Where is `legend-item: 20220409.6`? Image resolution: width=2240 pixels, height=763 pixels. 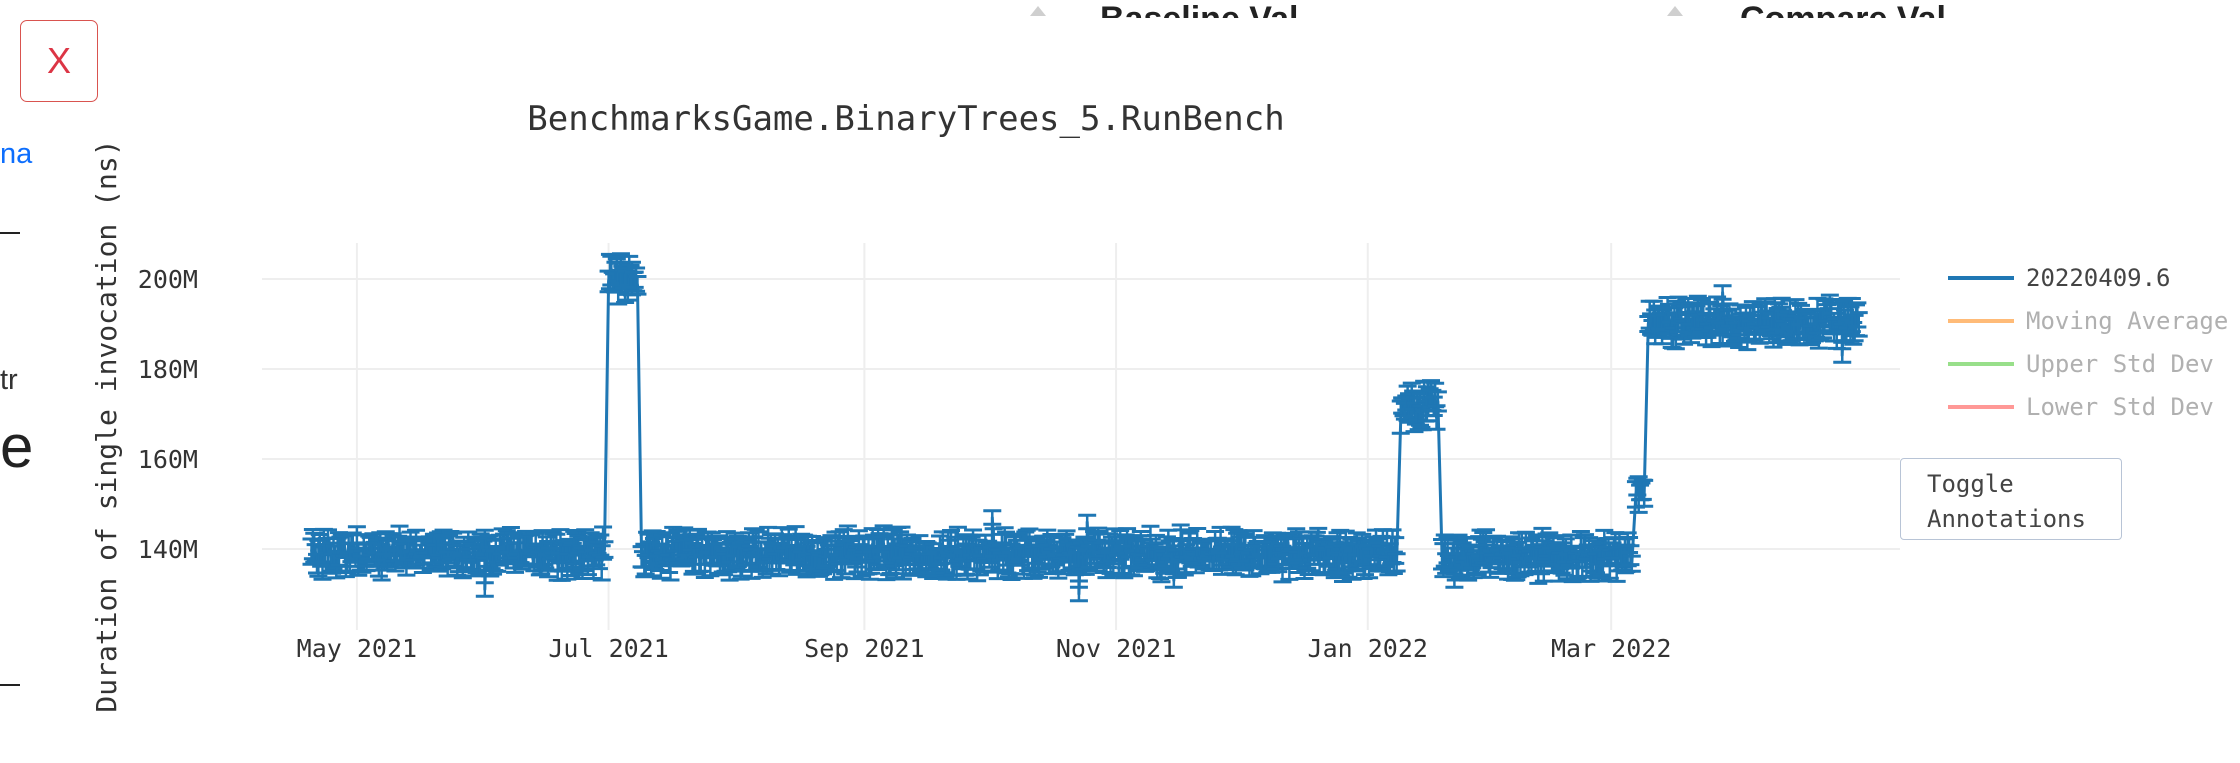 legend-item: 20220409.6 is located at coordinates (2059, 278).